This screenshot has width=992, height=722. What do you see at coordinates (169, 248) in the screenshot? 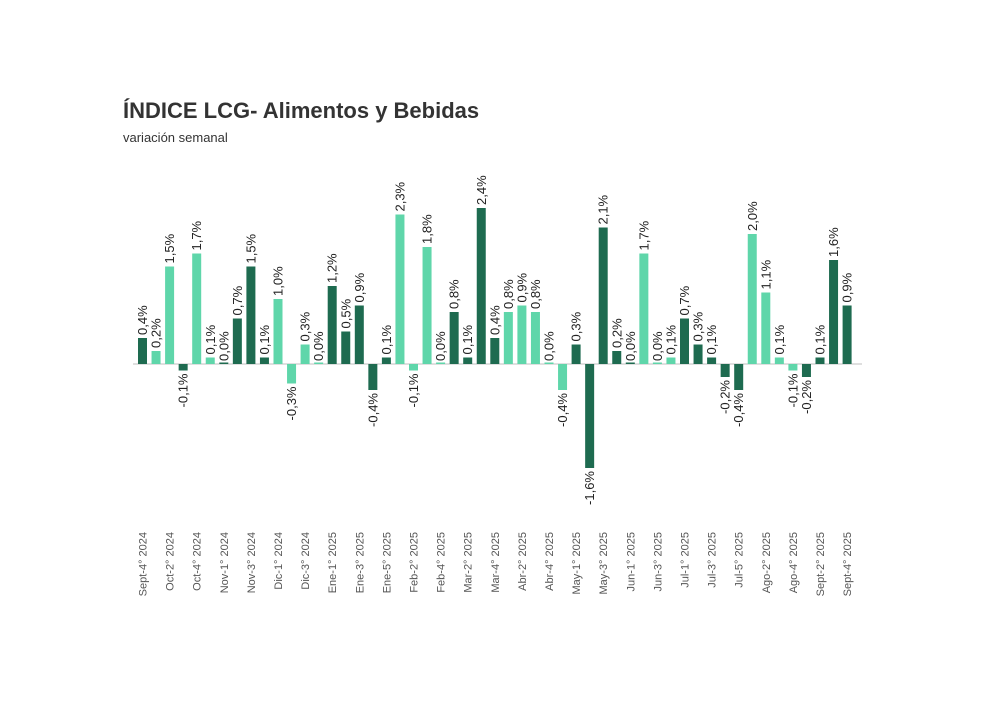
I see `data-label-2: 1,5%` at bounding box center [169, 248].